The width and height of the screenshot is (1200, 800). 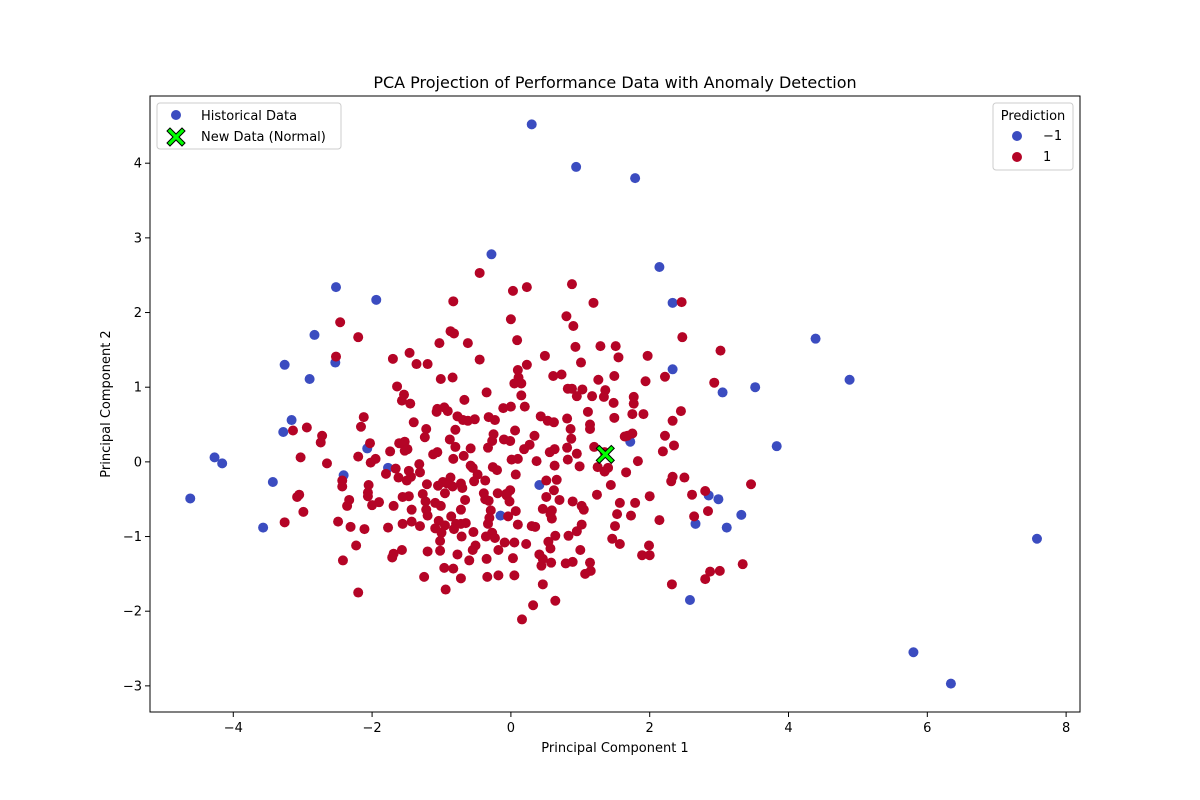 What do you see at coordinates (1047, 157) in the screenshot?
I see `legend-prediction-normal-label: 1` at bounding box center [1047, 157].